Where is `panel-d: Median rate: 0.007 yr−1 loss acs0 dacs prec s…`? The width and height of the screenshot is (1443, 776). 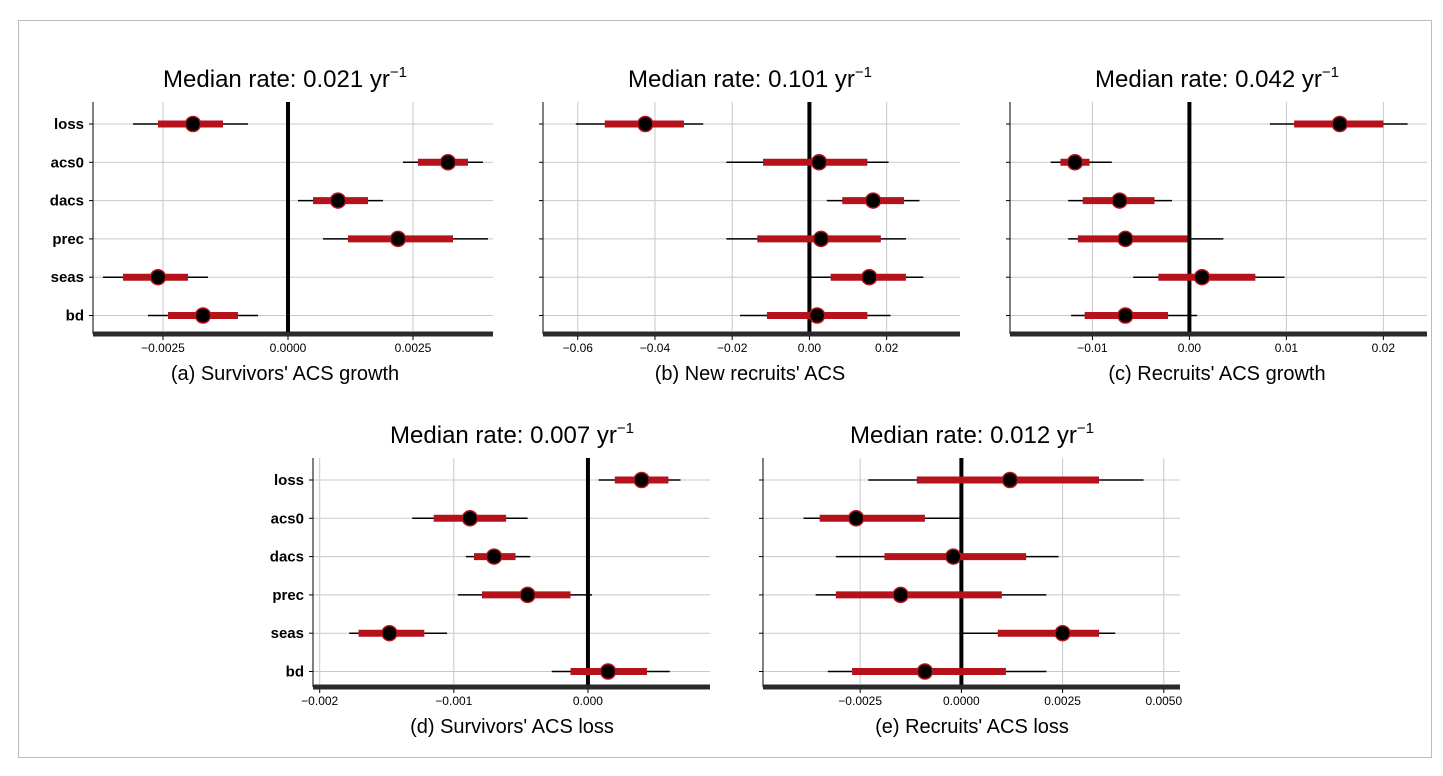 panel-d: Median rate: 0.007 yr−1 loss acs0 dacs prec s… is located at coordinates (490, 579).